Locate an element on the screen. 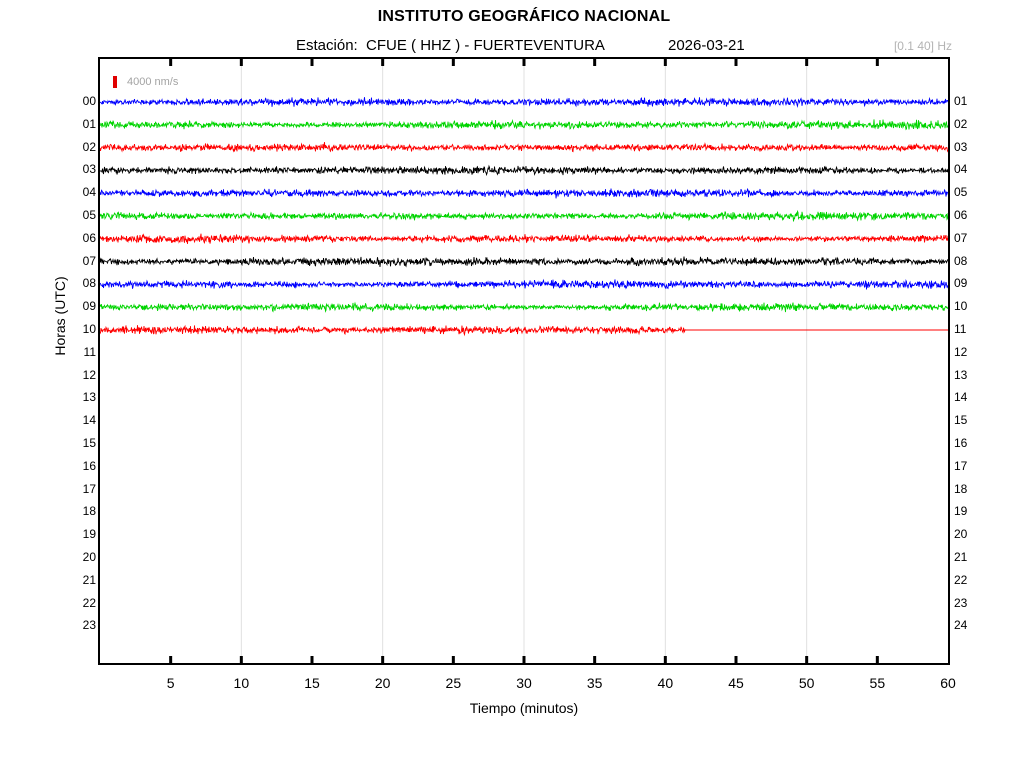  hour-label-right-14: 14 is located at coordinates (961, 397).